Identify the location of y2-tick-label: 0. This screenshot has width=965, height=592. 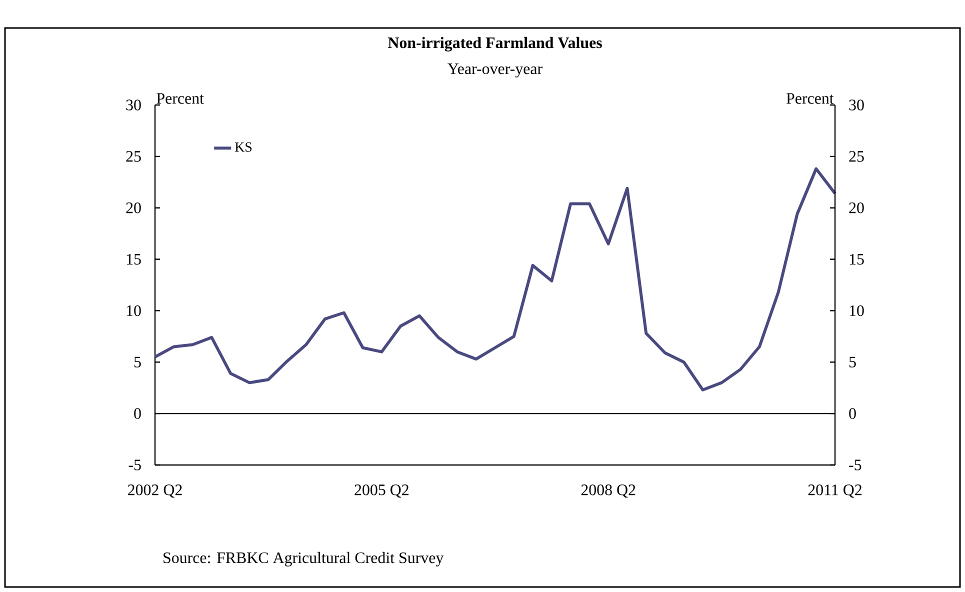
(852, 413).